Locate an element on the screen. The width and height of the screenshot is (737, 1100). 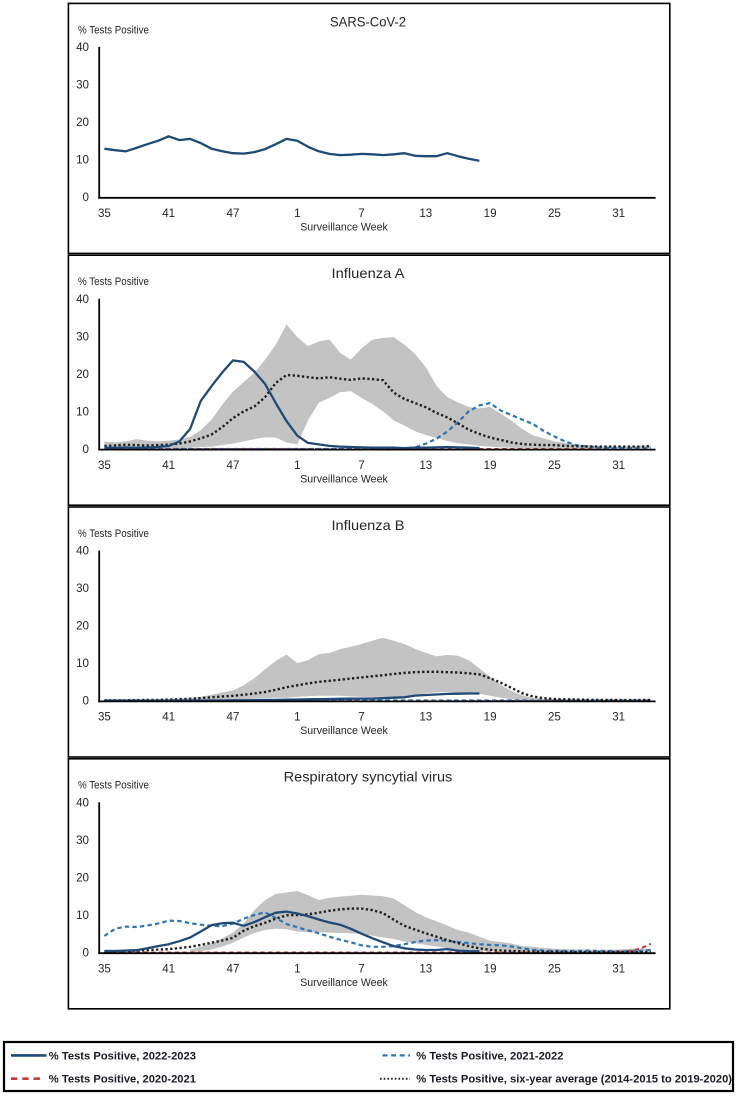
svg-text: % Tests Positive, 2021-2022 is located at coordinates (489, 1056).